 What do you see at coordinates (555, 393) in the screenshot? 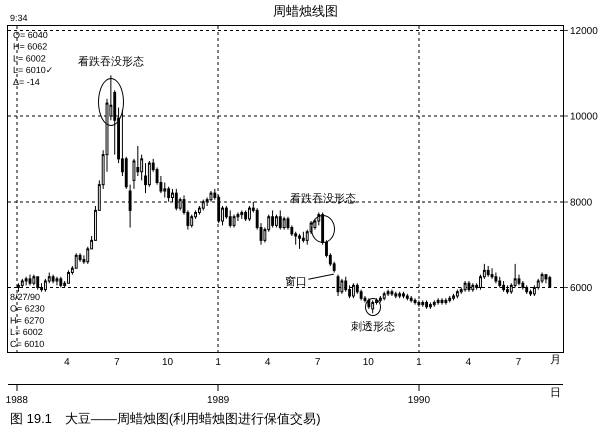
I see `x2-axis-title: 日` at bounding box center [555, 393].